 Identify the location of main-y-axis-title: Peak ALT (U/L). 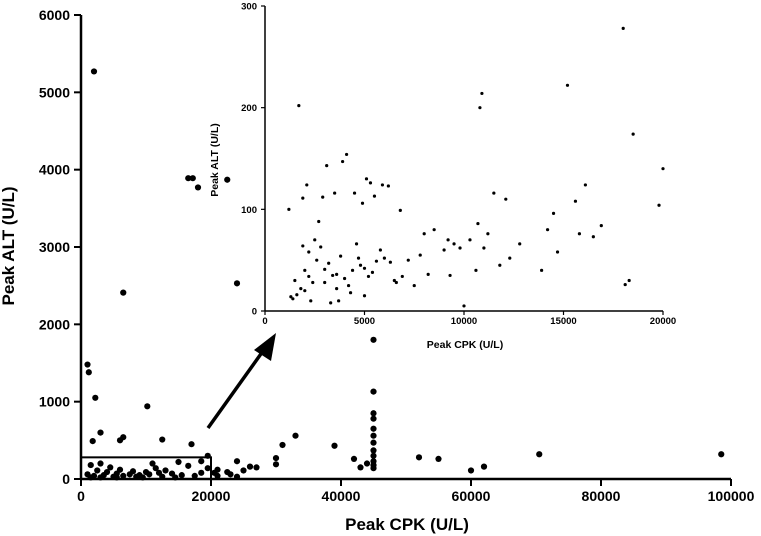
(9, 245).